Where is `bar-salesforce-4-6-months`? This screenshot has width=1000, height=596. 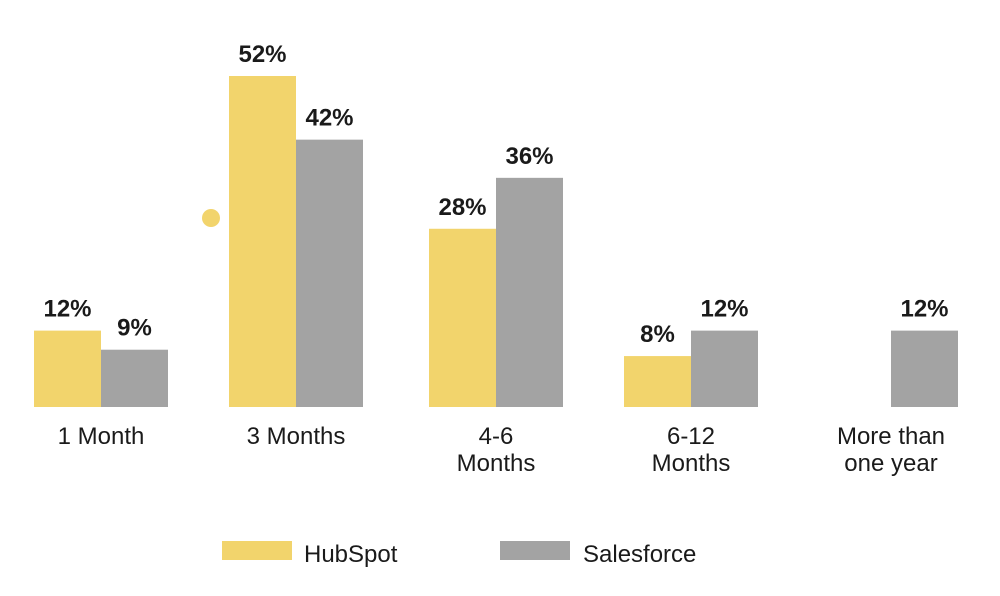 bar-salesforce-4-6-months is located at coordinates (529, 292).